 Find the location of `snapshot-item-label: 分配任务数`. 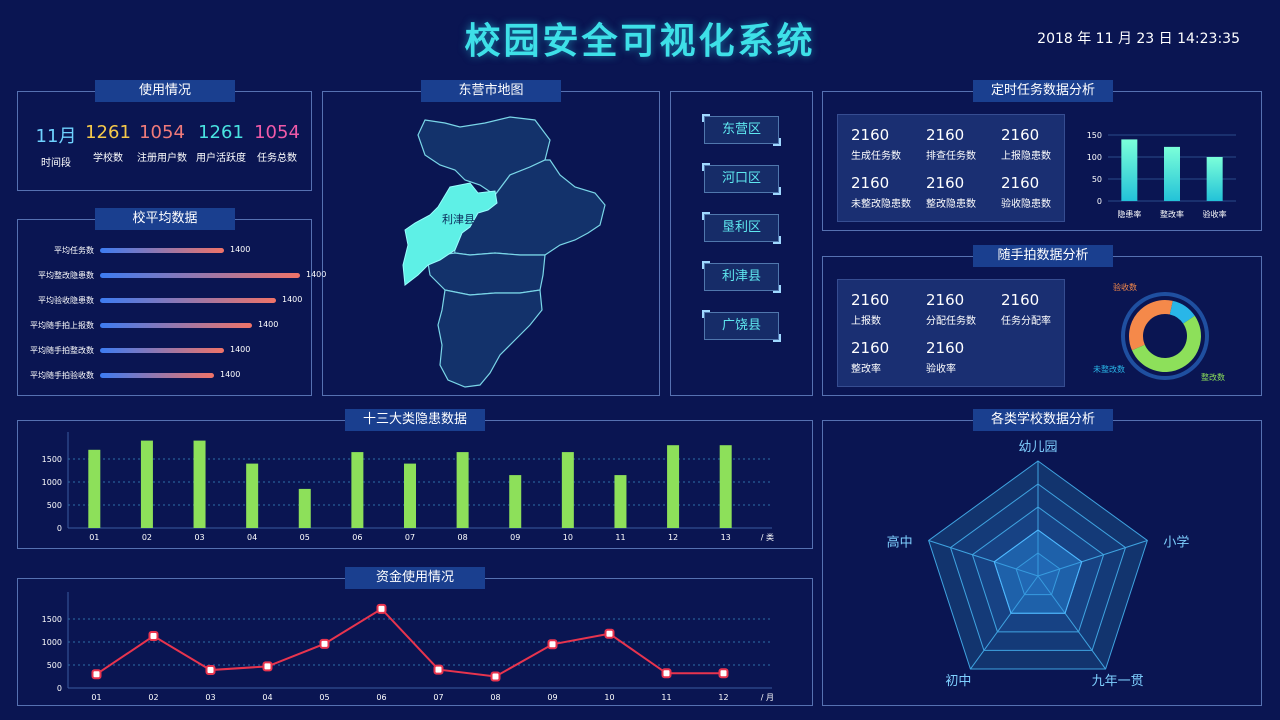

snapshot-item-label: 分配任务数 is located at coordinates (951, 321).